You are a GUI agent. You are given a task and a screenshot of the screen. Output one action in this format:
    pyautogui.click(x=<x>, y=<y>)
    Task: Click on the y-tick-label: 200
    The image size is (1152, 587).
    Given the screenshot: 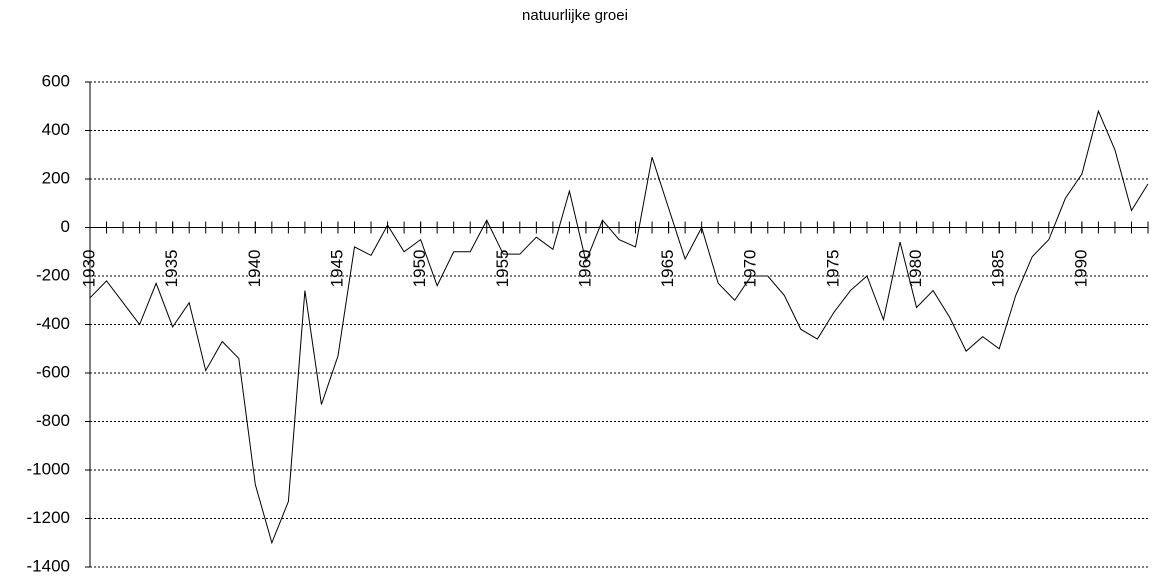 What is the action you would take?
    pyautogui.click(x=56, y=177)
    